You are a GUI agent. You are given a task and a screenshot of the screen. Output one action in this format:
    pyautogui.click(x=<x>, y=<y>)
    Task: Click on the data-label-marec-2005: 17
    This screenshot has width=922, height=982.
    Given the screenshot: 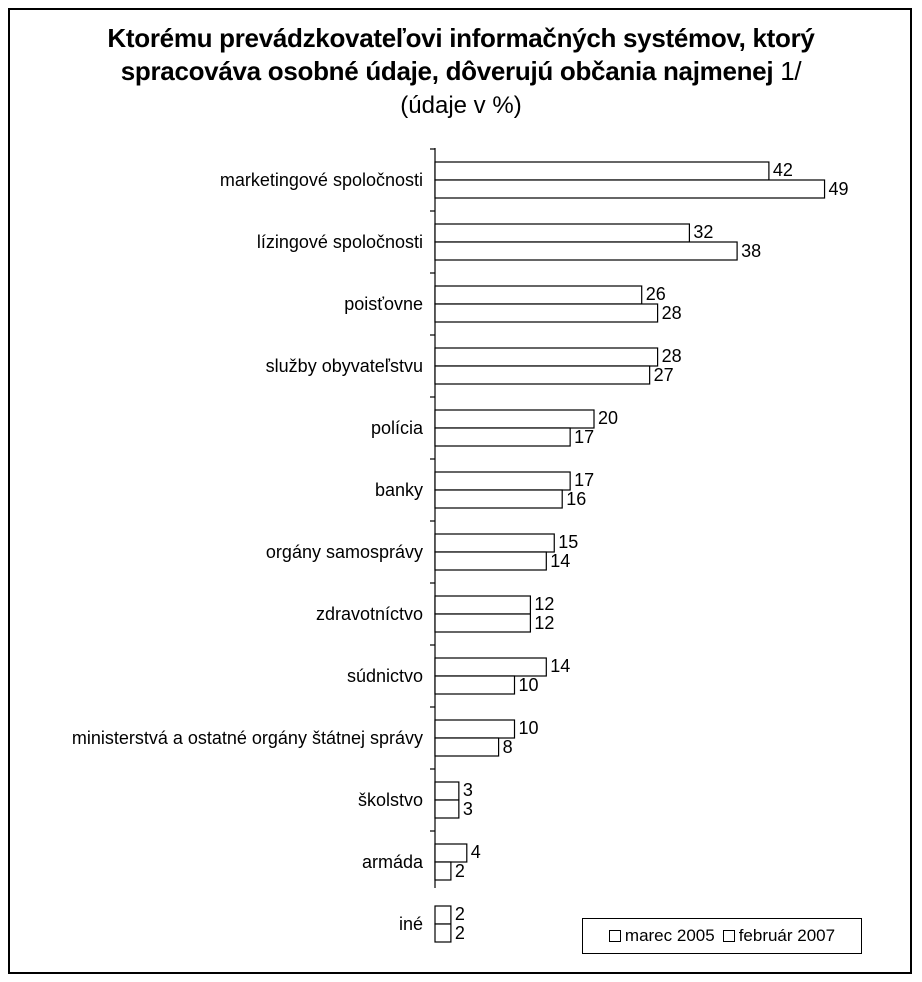 What is the action you would take?
    pyautogui.click(x=584, y=480)
    